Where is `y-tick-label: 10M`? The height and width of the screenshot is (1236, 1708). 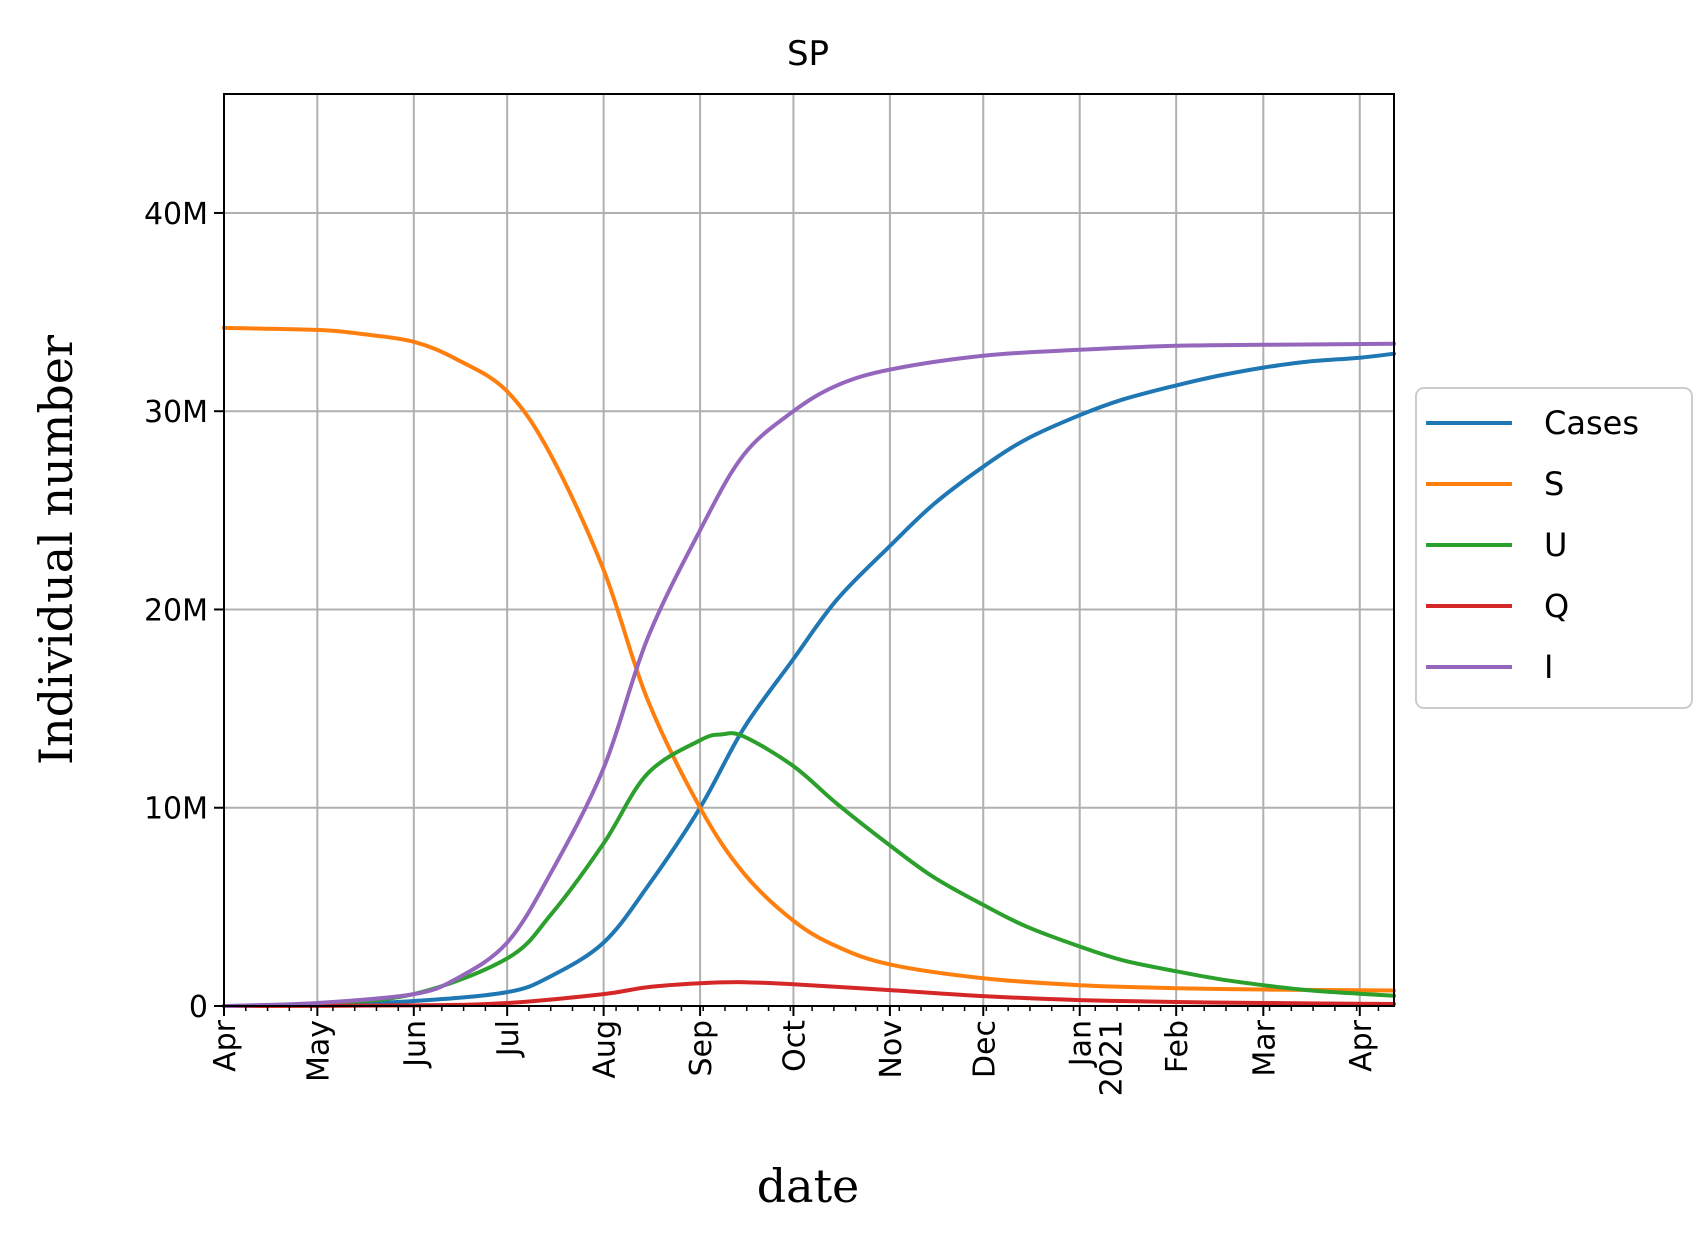 y-tick-label: 10M is located at coordinates (176, 809).